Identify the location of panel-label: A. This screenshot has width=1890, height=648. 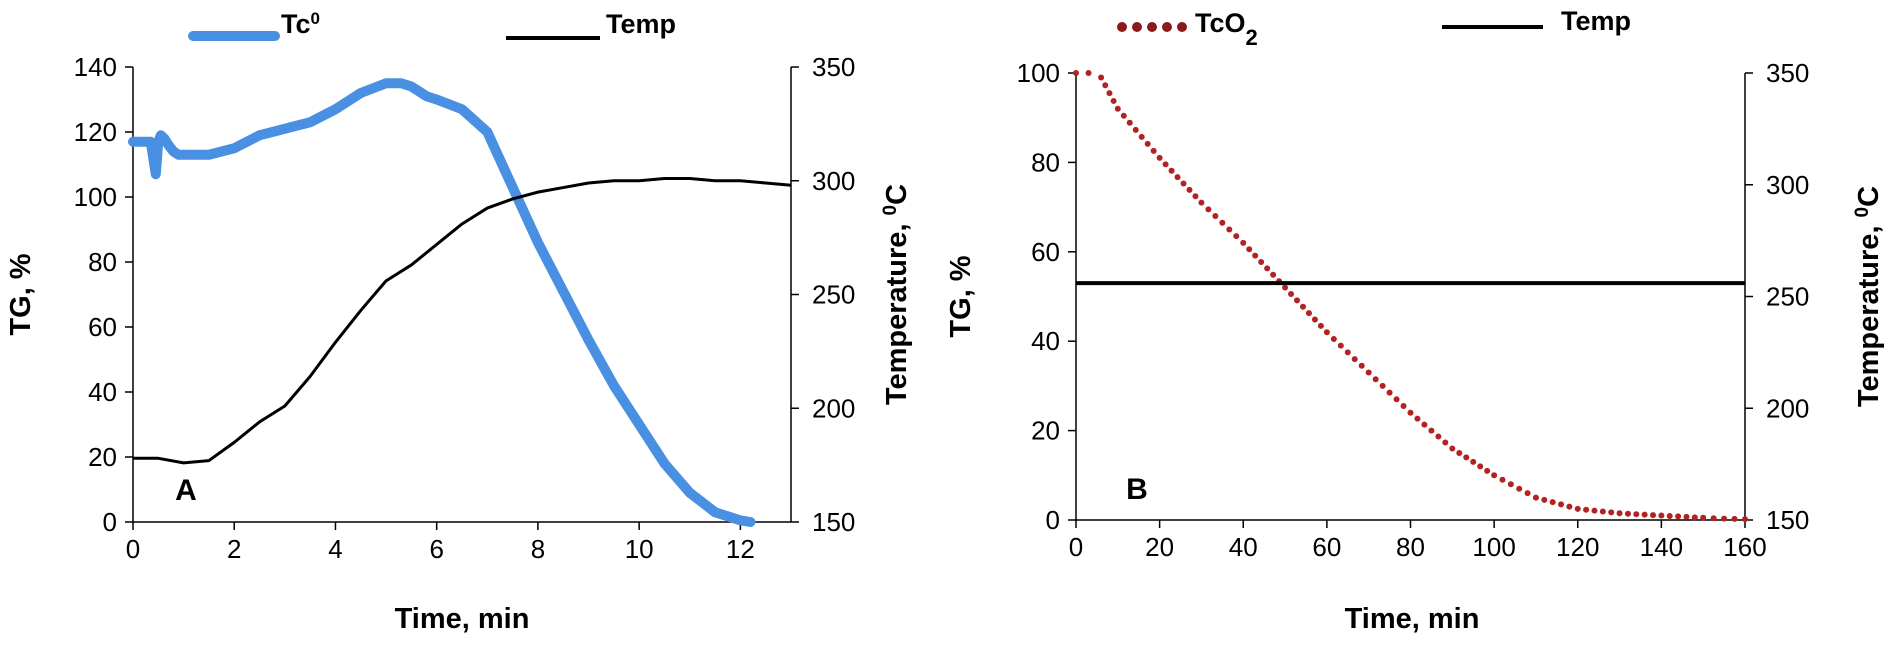
(186, 490).